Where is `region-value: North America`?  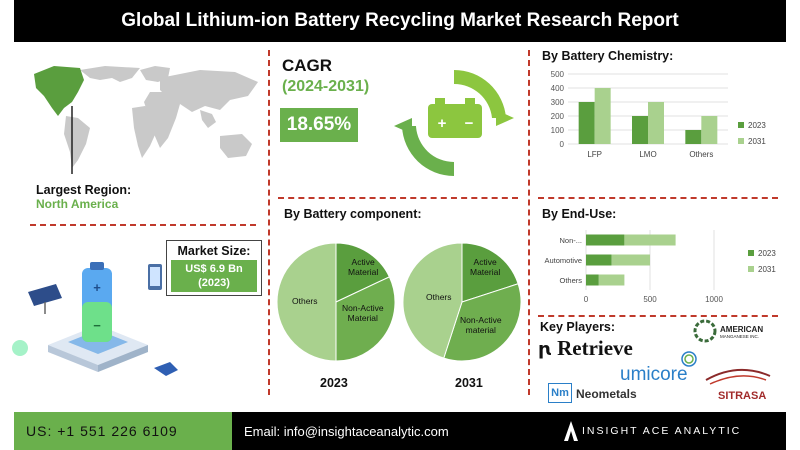
region-value: North America is located at coordinates (77, 204).